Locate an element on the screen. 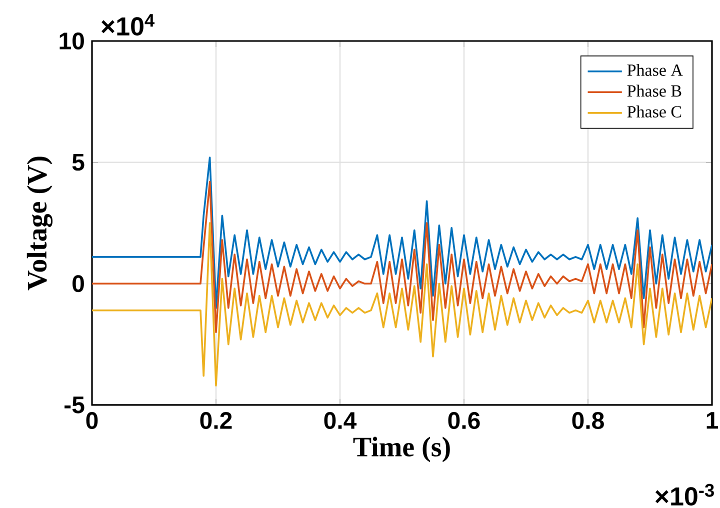  x-tick-label: 0.2 is located at coordinates (216, 421).